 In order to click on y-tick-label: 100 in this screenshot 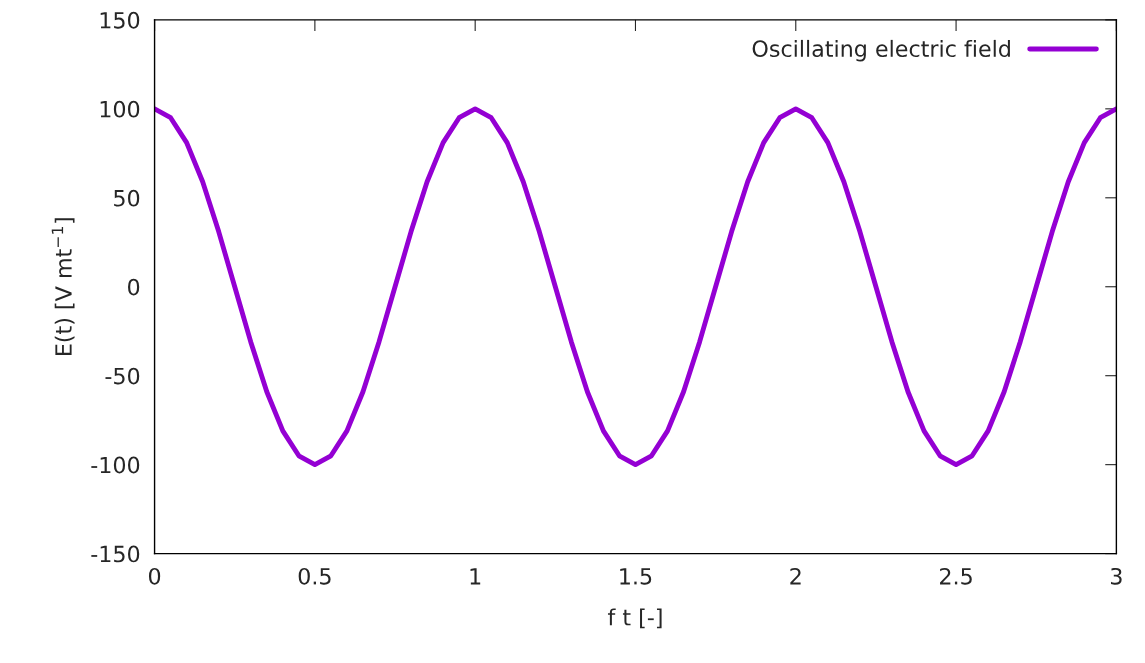, I will do `click(120, 109)`.